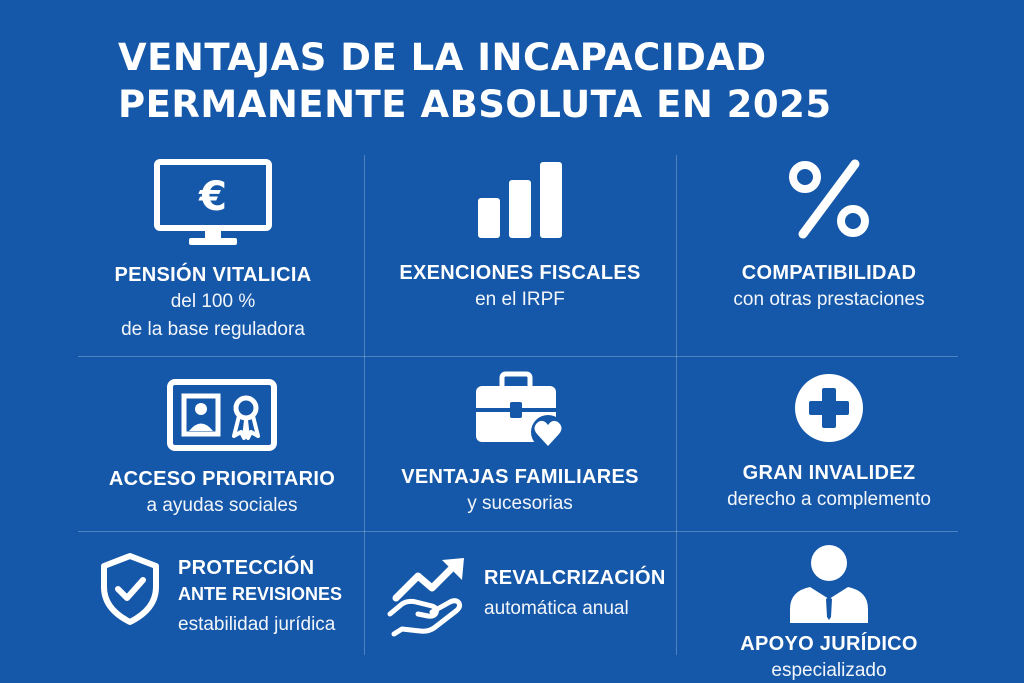 This screenshot has width=1024, height=683. What do you see at coordinates (260, 594) in the screenshot?
I see `proteccion-heading-2: ANTE REVISIONES` at bounding box center [260, 594].